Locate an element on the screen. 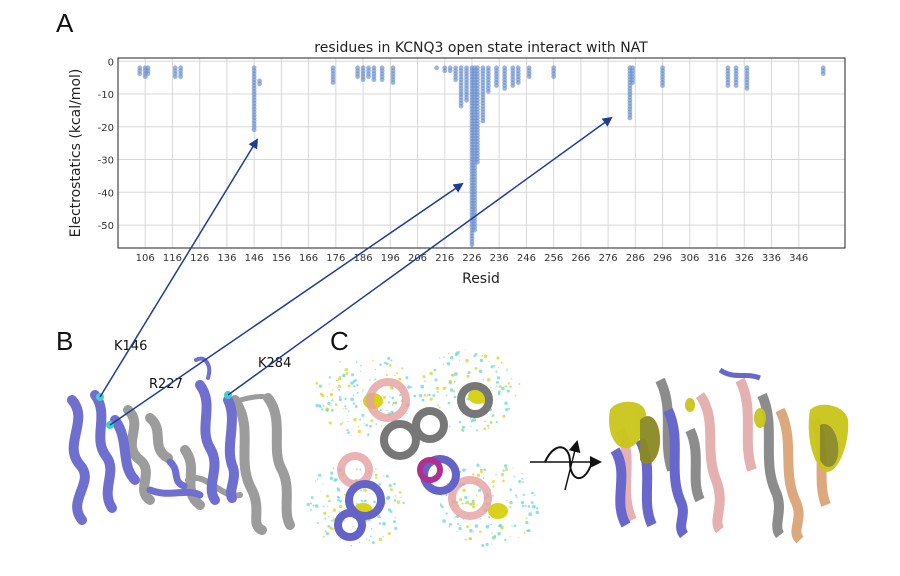  x-tick-label: 196 is located at coordinates (390, 258).